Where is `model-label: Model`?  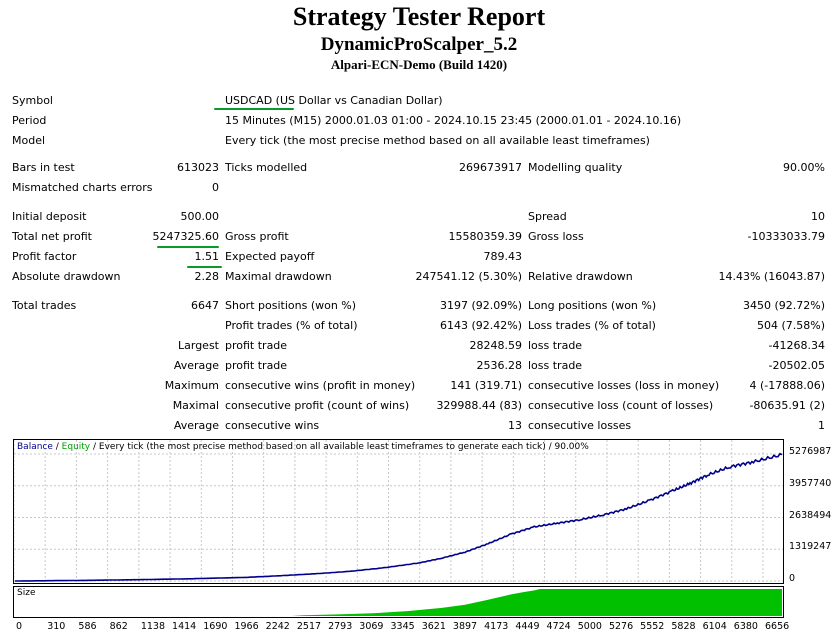 model-label: Model is located at coordinates (29, 140).